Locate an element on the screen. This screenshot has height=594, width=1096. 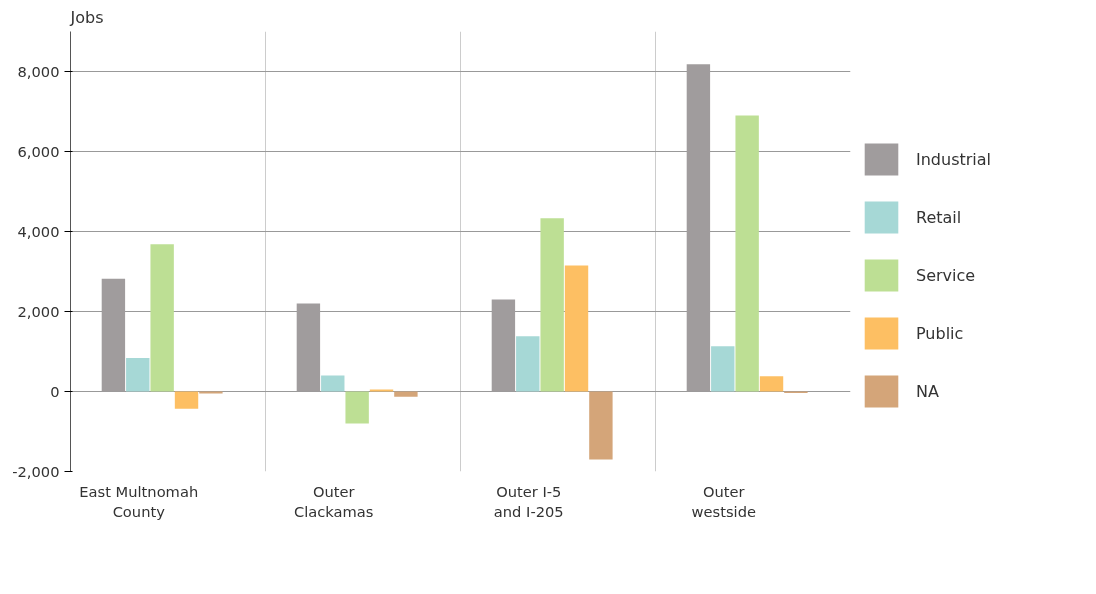
x-tick-label: Outer westside is located at coordinates (723, 501).